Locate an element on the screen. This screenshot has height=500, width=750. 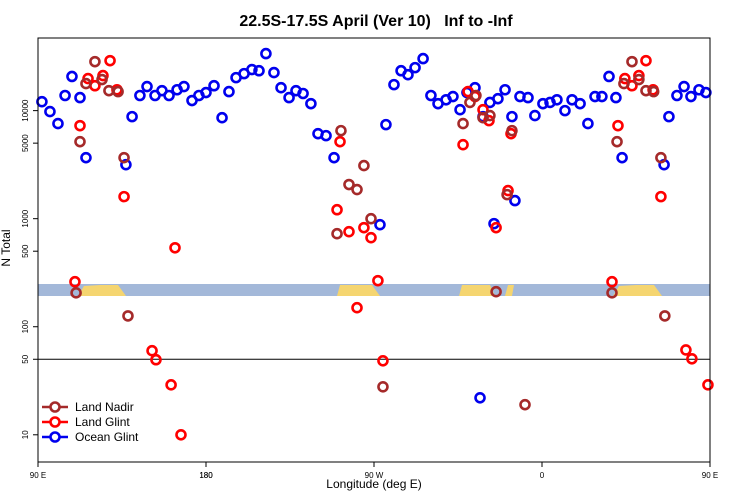
y-axis-label: N Total is located at coordinates (6, 247).